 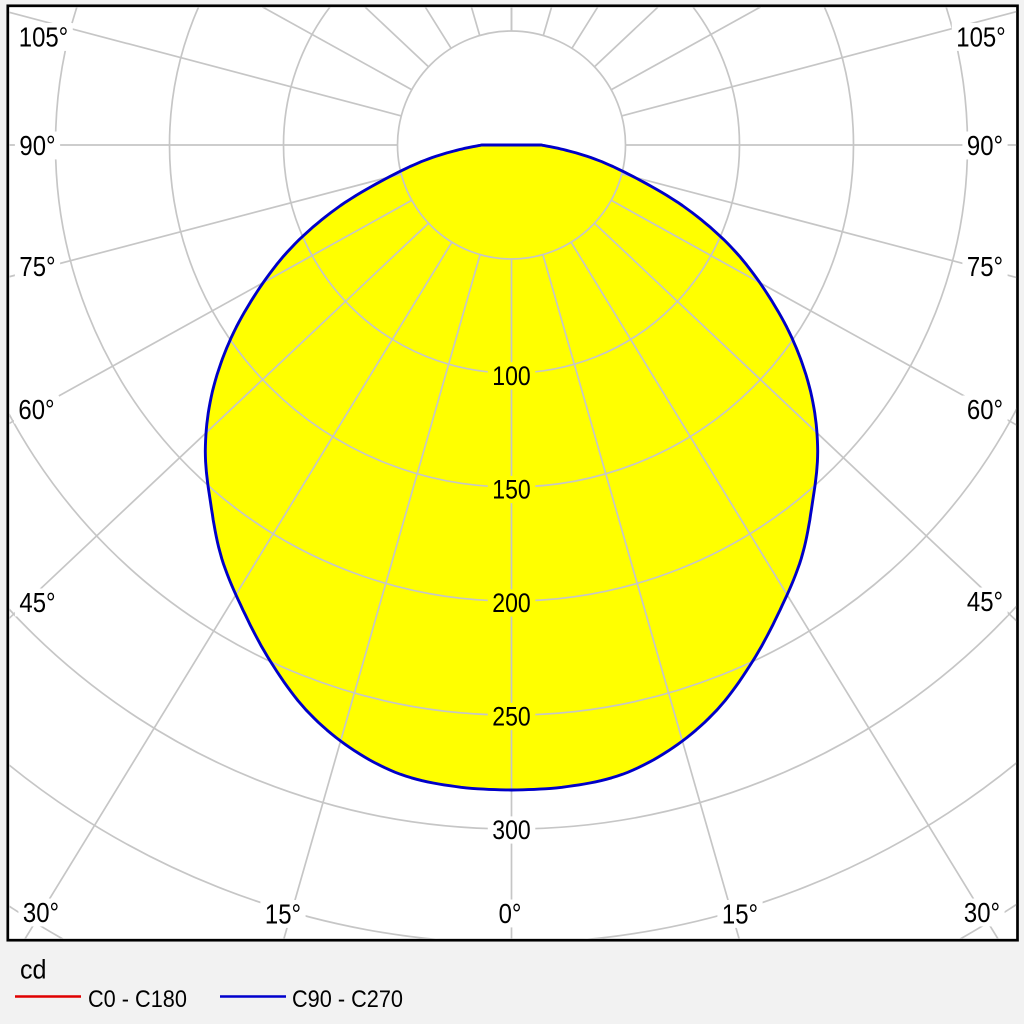 I want to click on svg-text: C0 - C180, so click(x=137, y=998).